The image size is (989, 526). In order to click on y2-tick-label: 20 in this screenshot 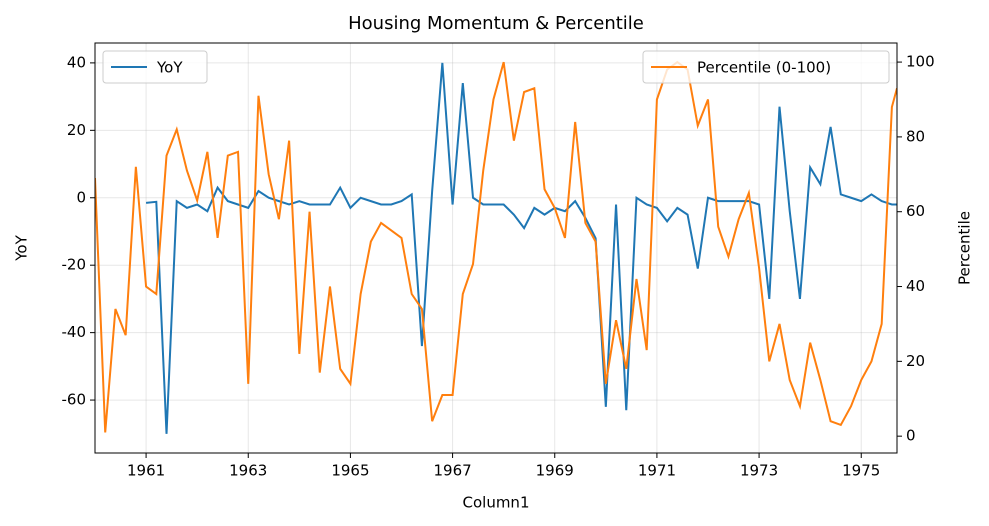, I will do `click(915, 361)`.